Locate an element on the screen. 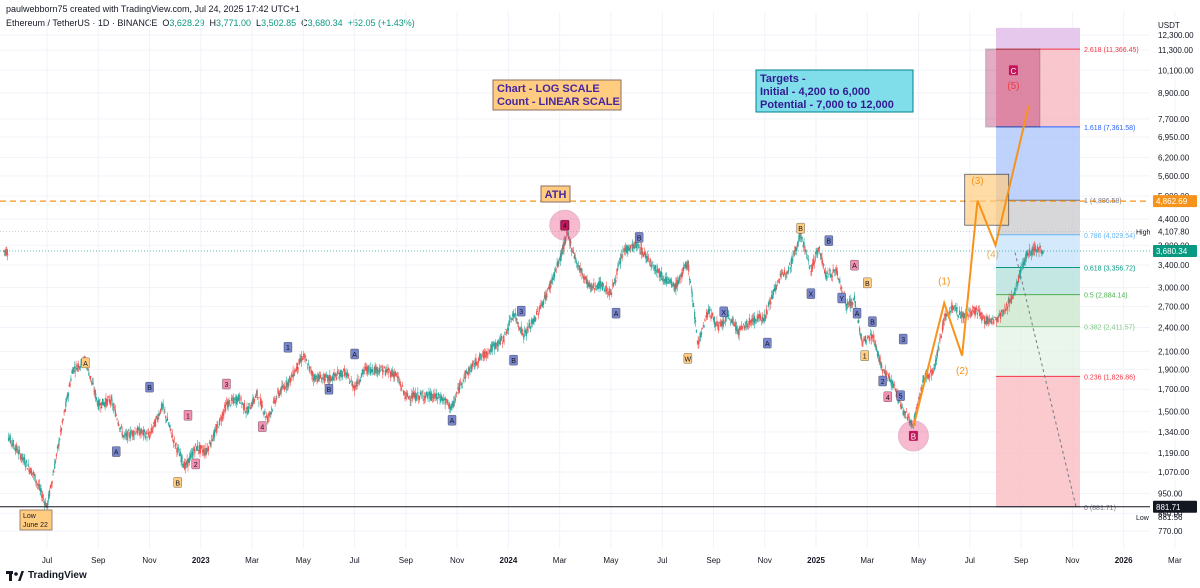  footer-brand: TradingView is located at coordinates (57, 575).